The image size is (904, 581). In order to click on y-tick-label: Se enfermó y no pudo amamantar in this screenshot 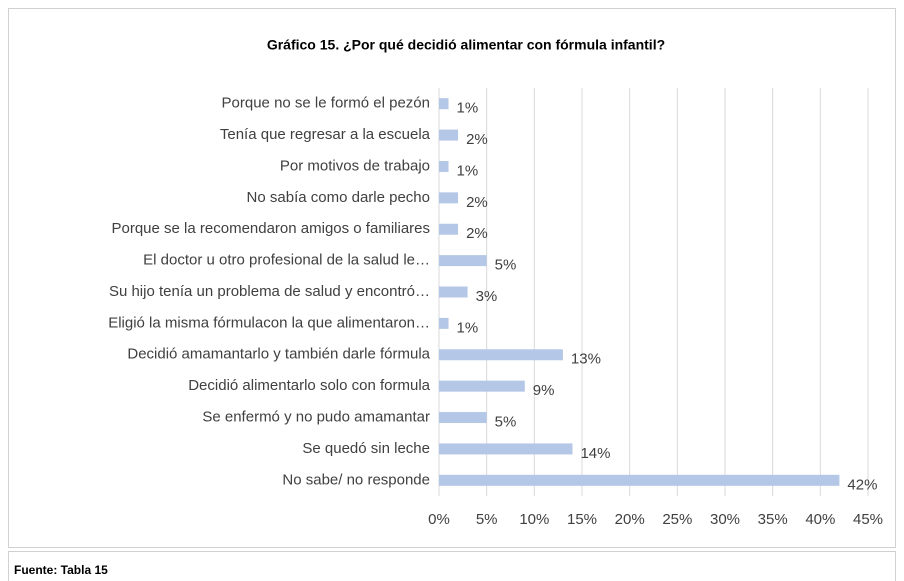, I will do `click(316, 417)`.